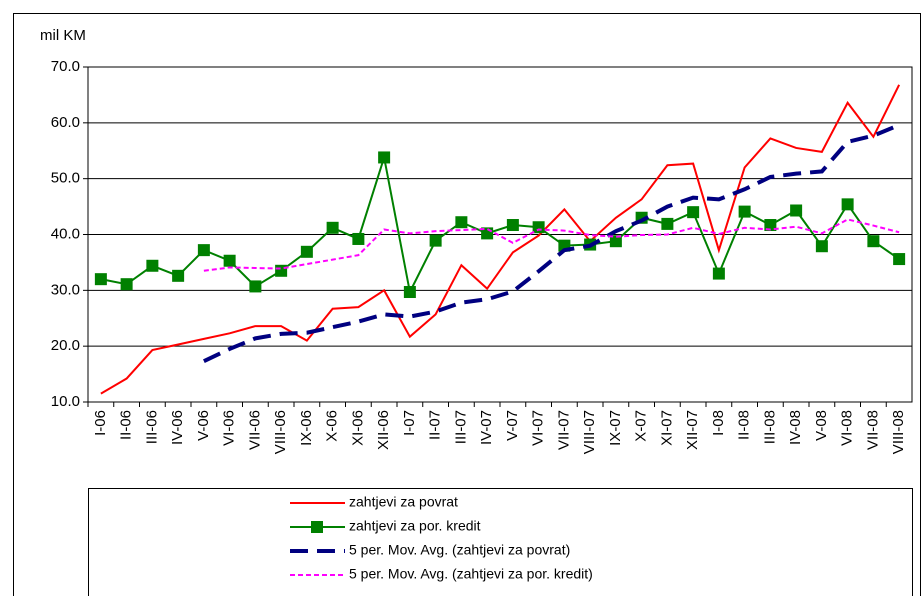 This screenshot has width=922, height=601. I want to click on x-tick-label: VII-06, so click(254, 430).